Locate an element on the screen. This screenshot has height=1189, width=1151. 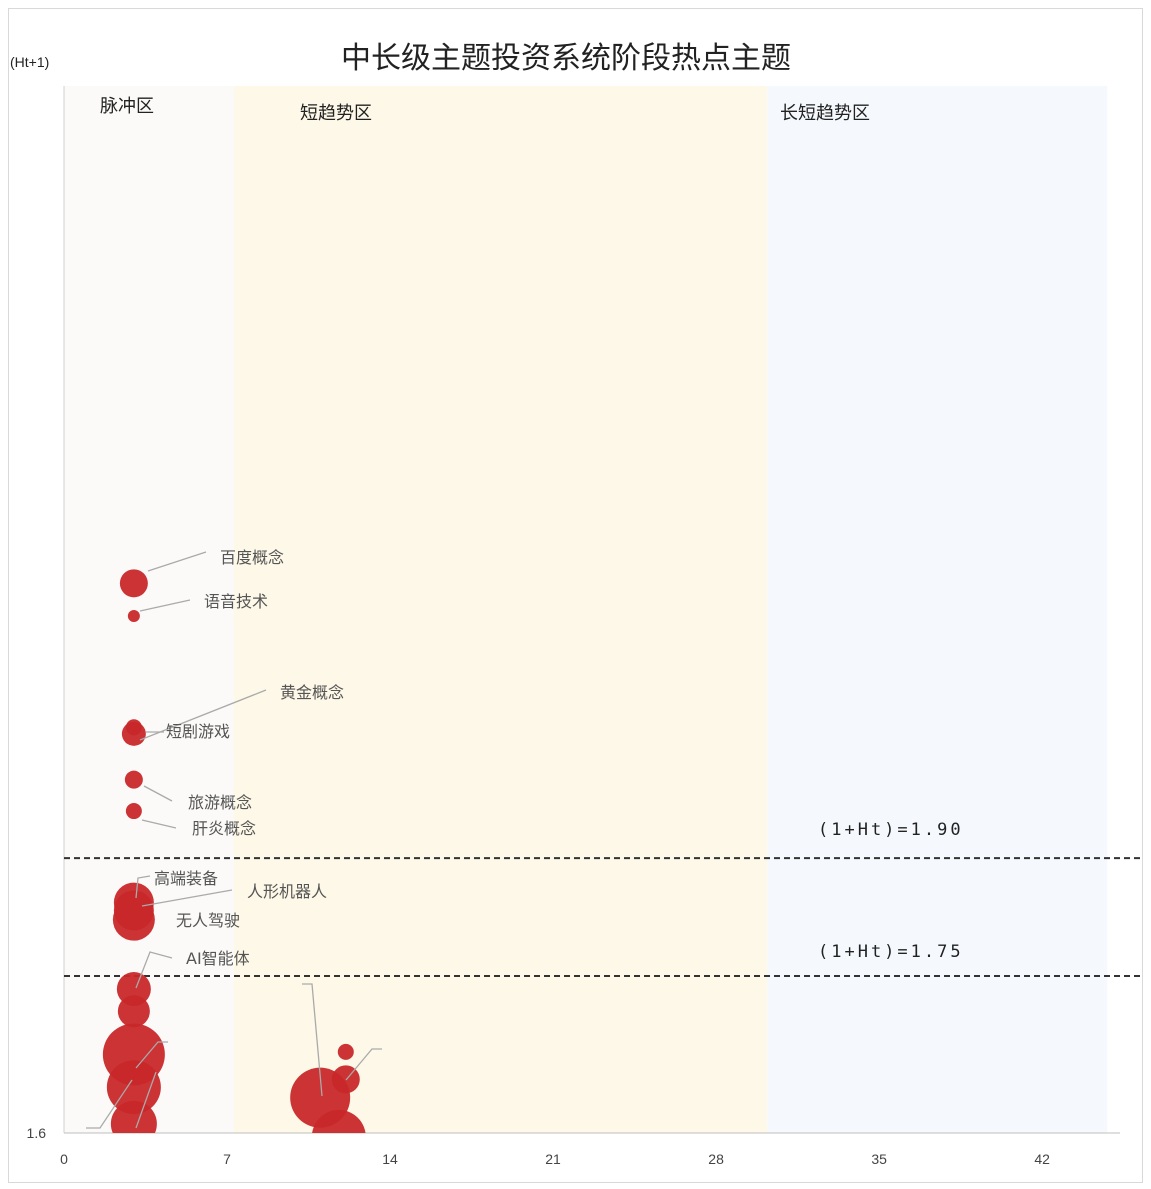
x-tick-label: 28 is located at coordinates (716, 1159).